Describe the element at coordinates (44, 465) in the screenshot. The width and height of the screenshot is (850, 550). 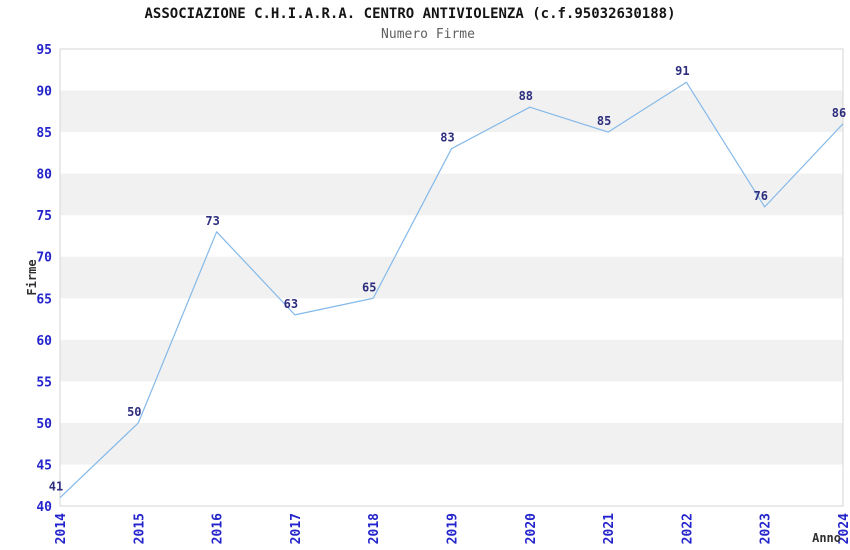
I see `y-tick-label: 45` at that location.